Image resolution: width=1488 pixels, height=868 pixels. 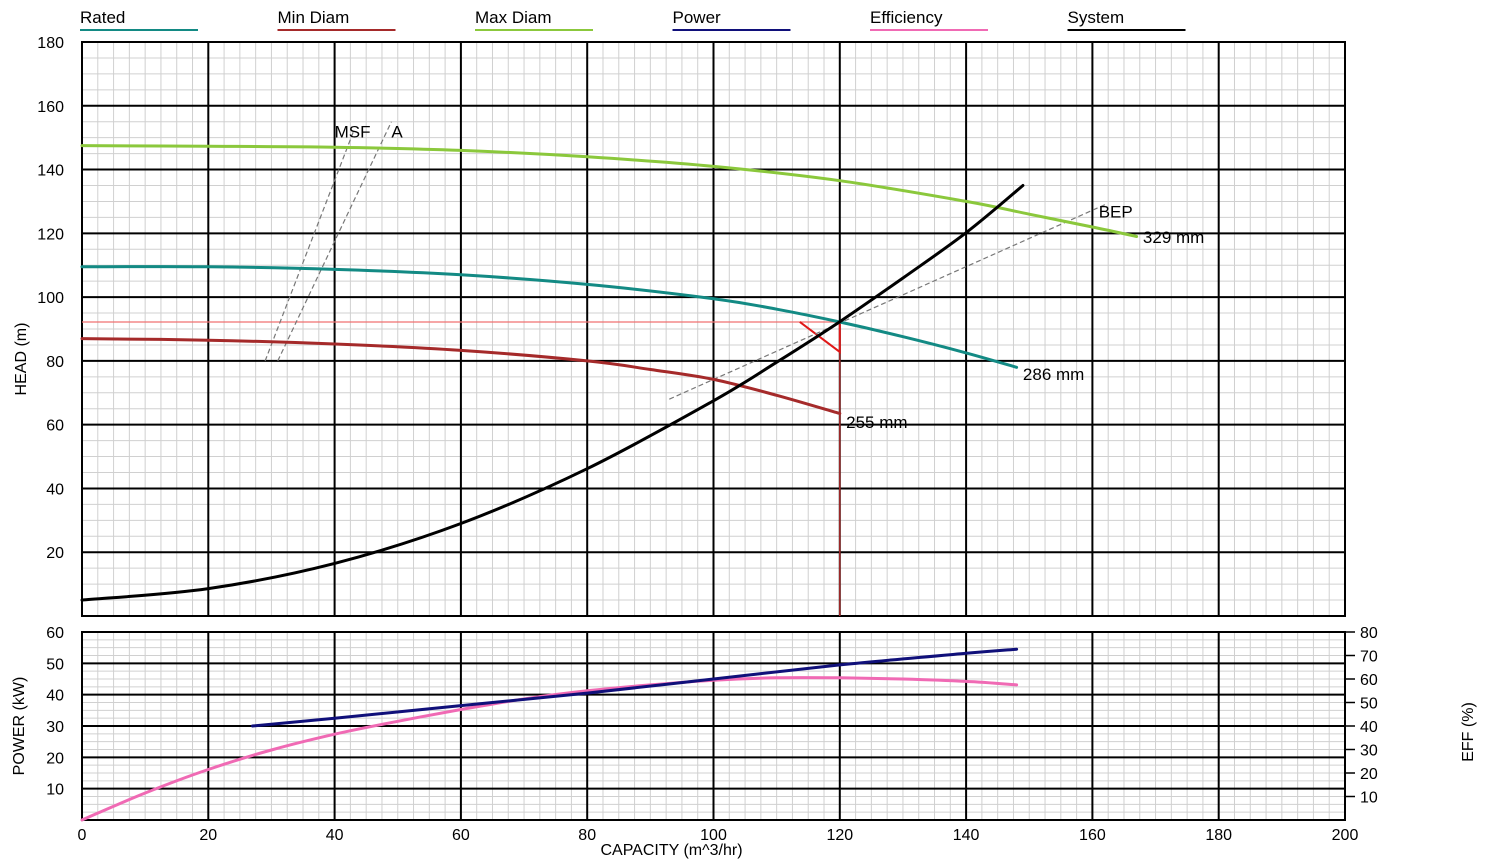 I want to click on annotation-255-mm: 255 mm, so click(x=876, y=422).